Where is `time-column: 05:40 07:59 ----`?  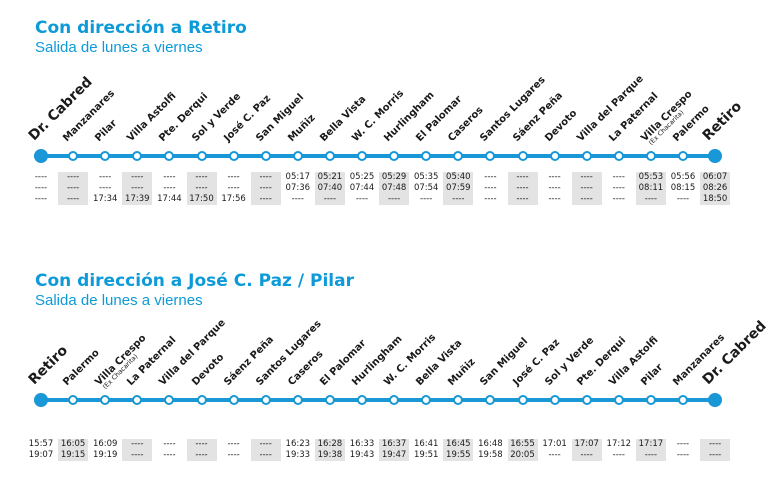 time-column: 05:40 07:59 ---- is located at coordinates (458, 188).